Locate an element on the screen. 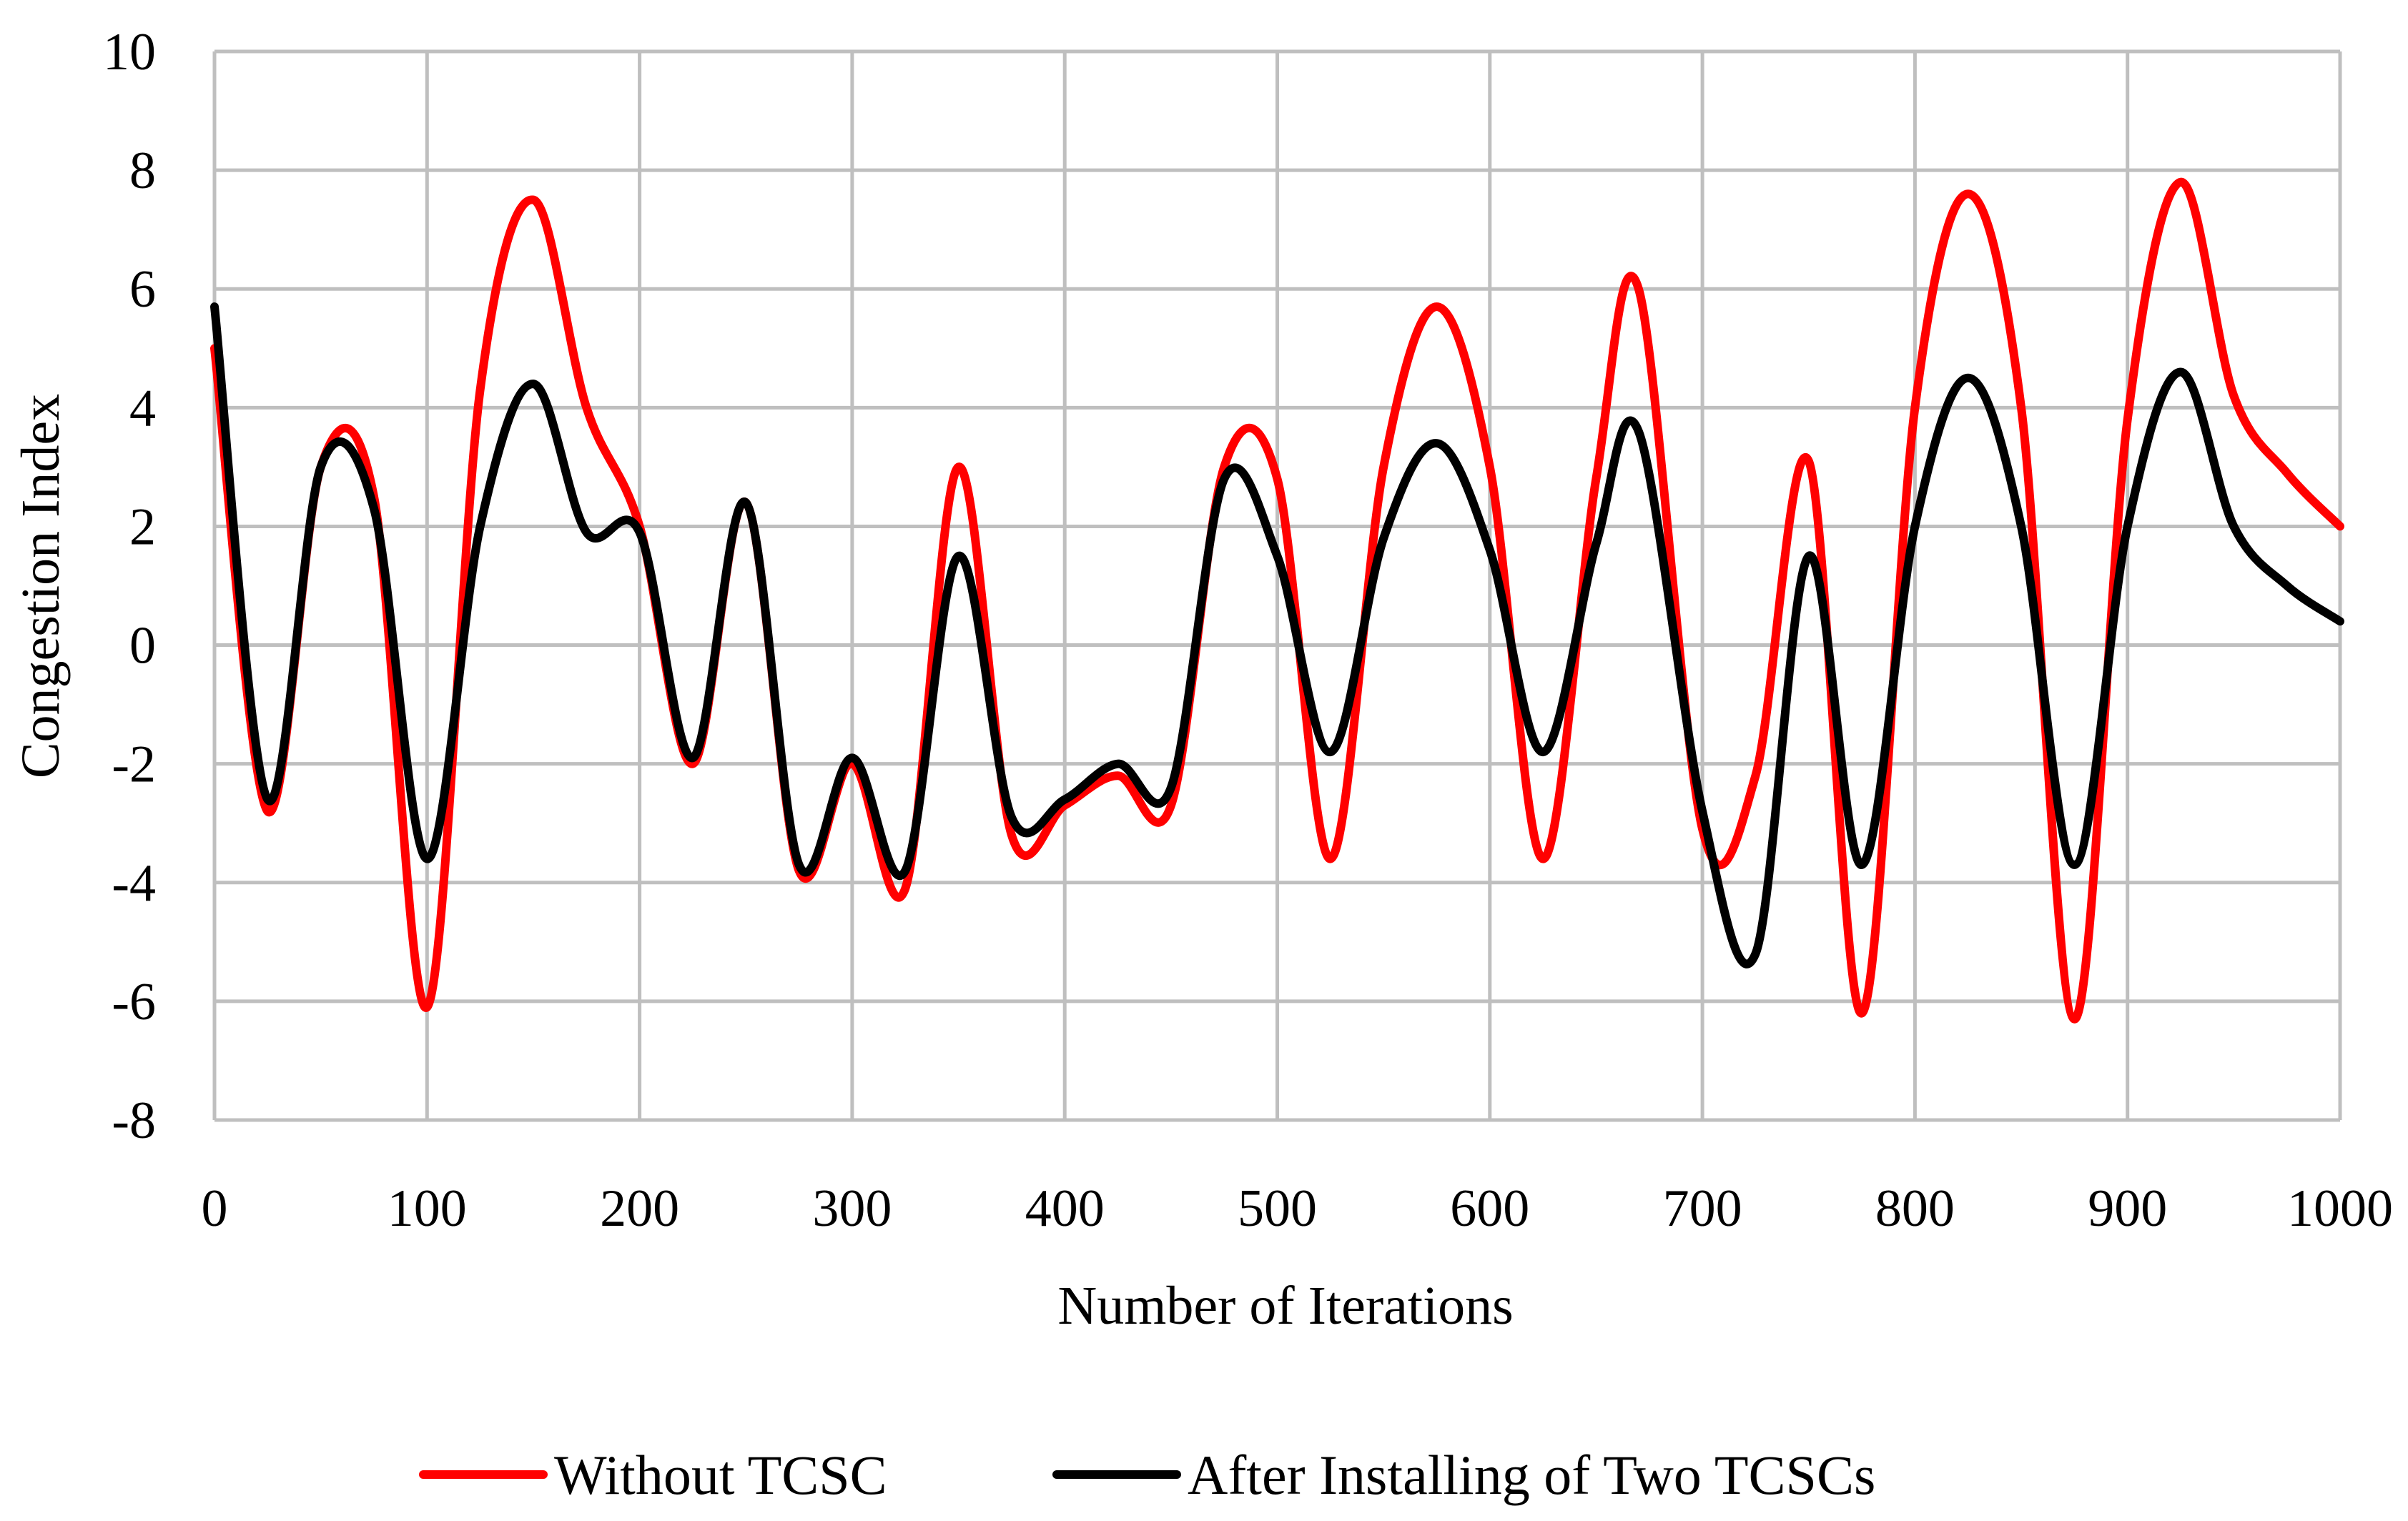 Image resolution: width=2408 pixels, height=1521 pixels. y-tick-label: -8 is located at coordinates (134, 1120).